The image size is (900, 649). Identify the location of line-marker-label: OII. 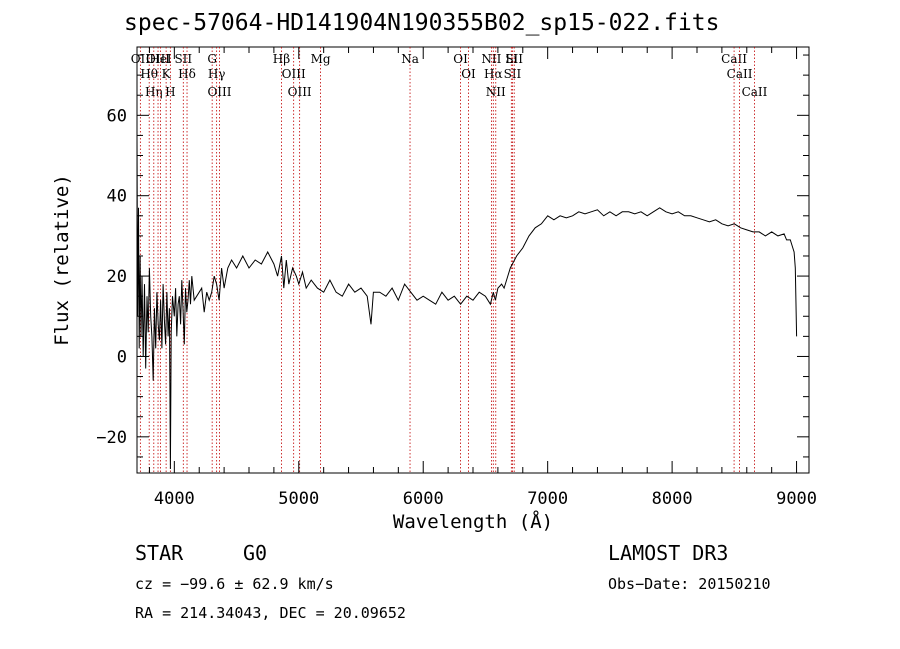
(141, 59).